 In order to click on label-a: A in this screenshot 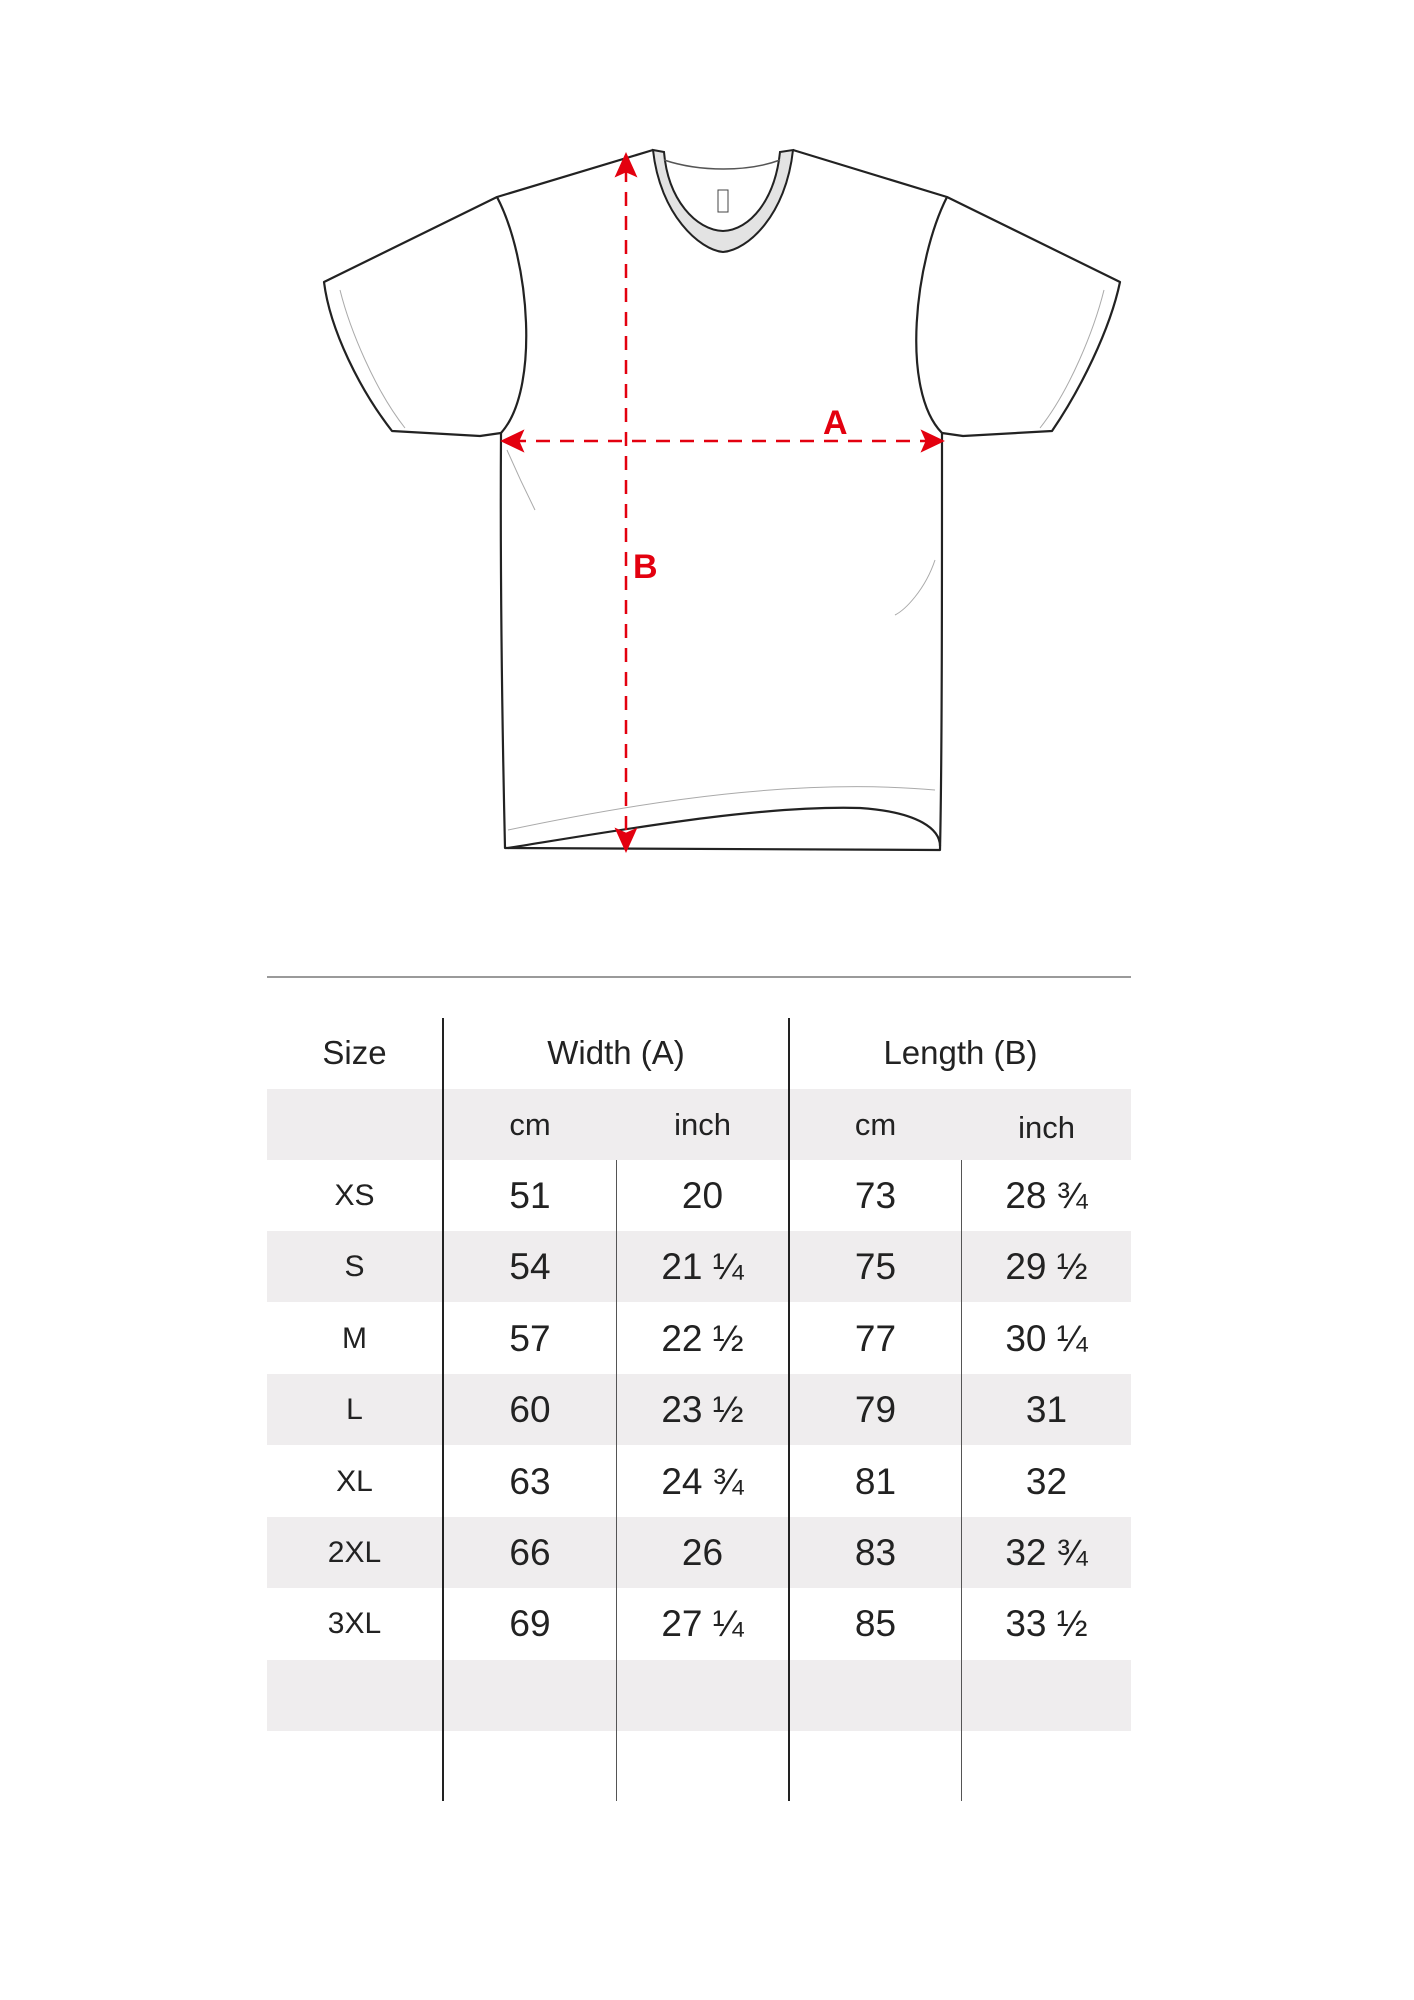, I will do `click(835, 423)`.